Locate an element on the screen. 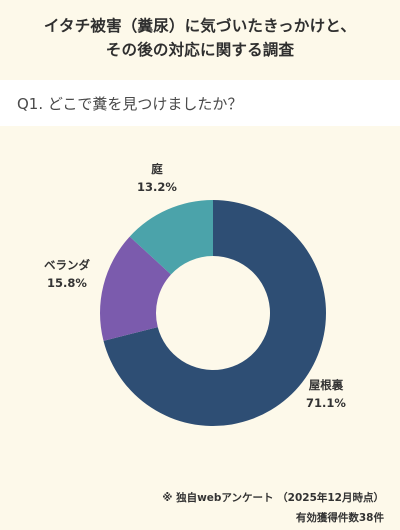 The image size is (400, 530). page-title-line-2: その後の対応に関する調査 is located at coordinates (200, 50).